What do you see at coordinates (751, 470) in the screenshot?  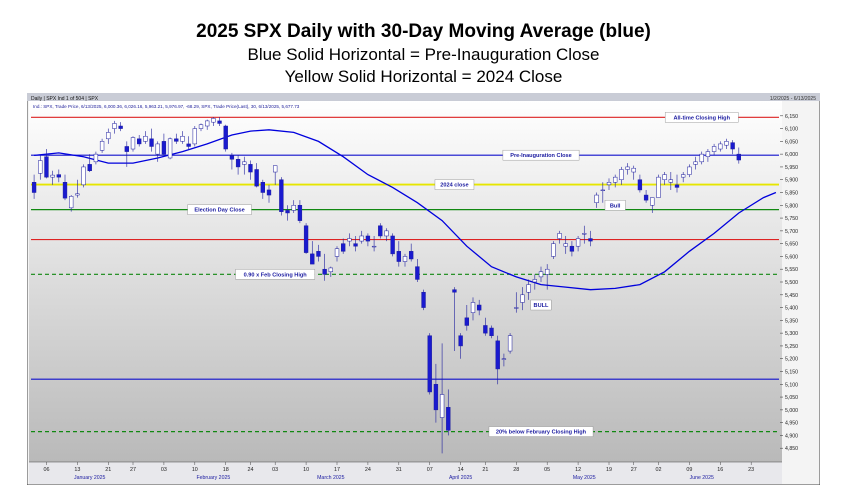 I see `x-tick-label: 23` at bounding box center [751, 470].